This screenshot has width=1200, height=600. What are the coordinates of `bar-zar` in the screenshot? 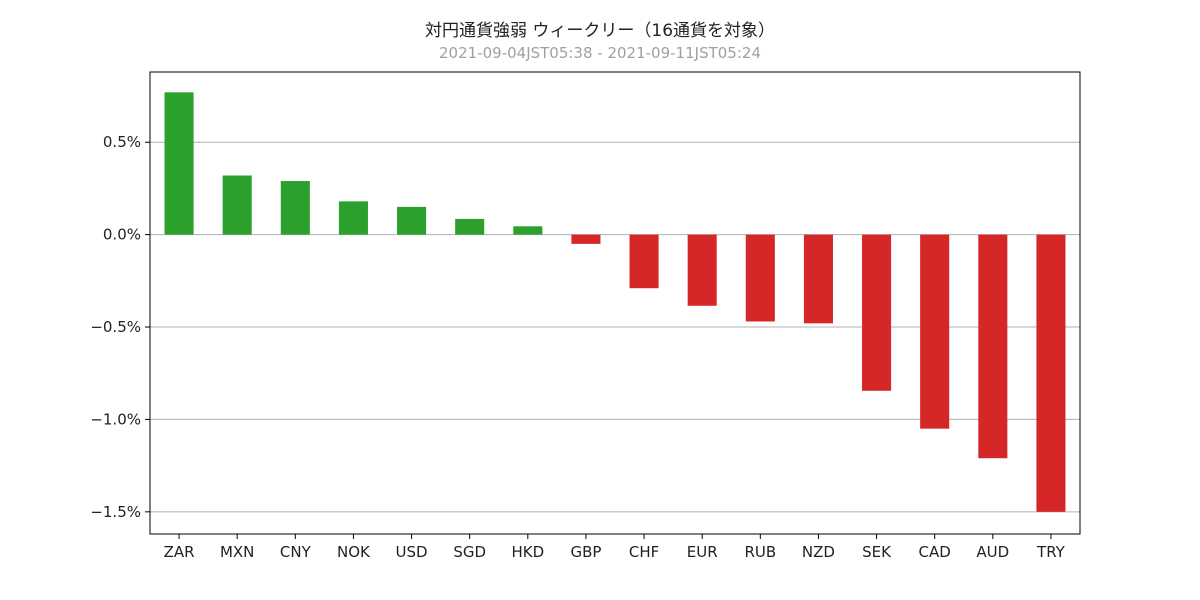 It's located at (179, 163).